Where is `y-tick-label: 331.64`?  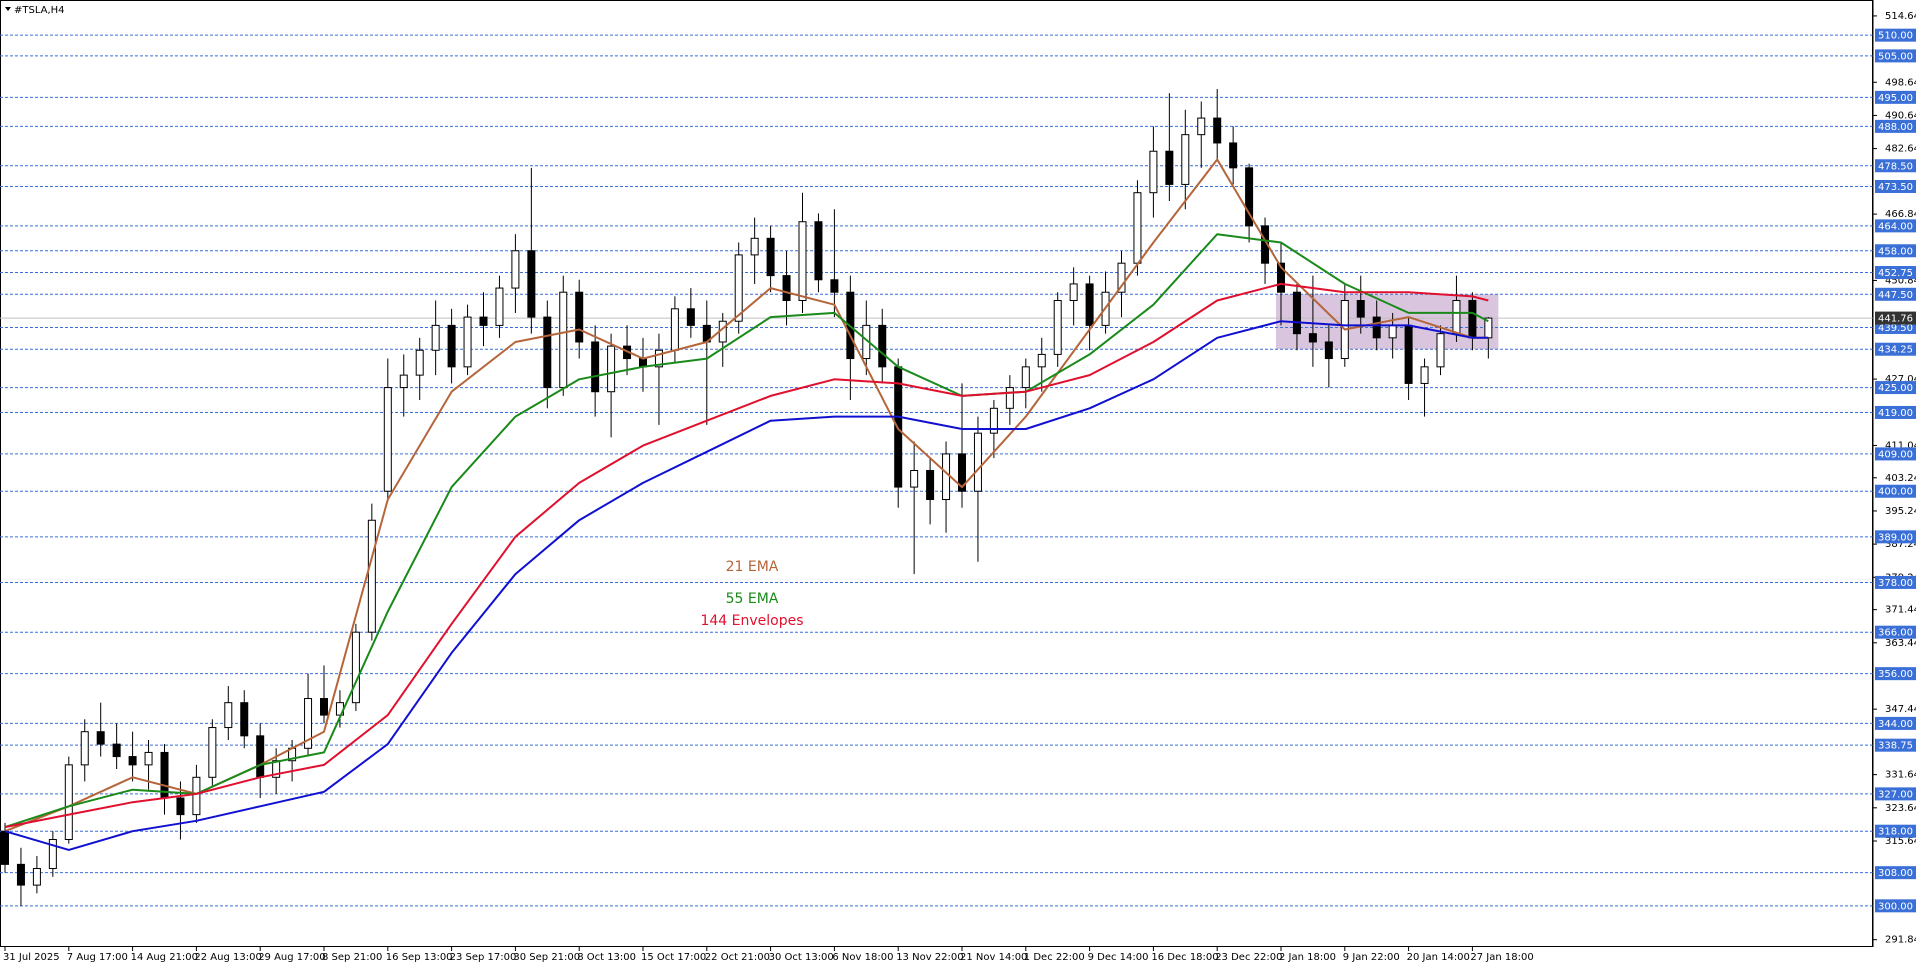
y-tick-label: 331.64 is located at coordinates (1900, 775).